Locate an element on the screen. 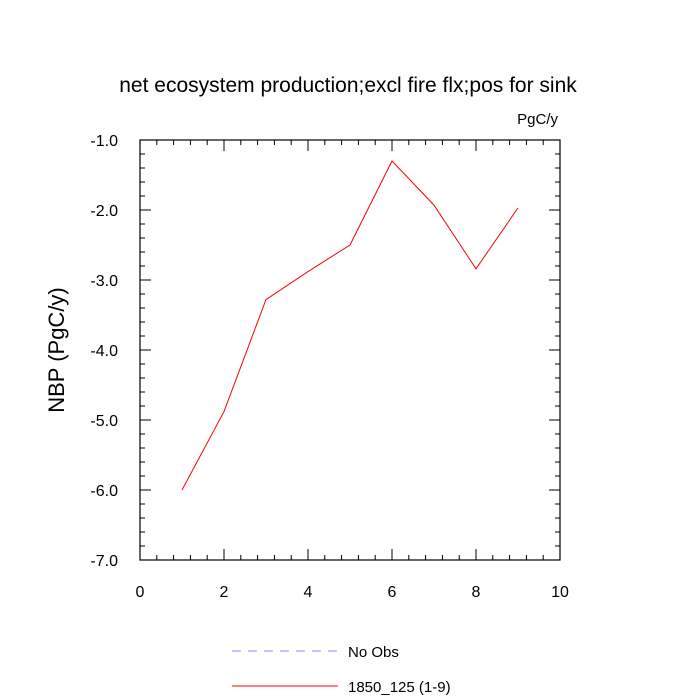 The height and width of the screenshot is (700, 700). y-axis-label: NBP (PgC/y) is located at coordinates (56, 350).